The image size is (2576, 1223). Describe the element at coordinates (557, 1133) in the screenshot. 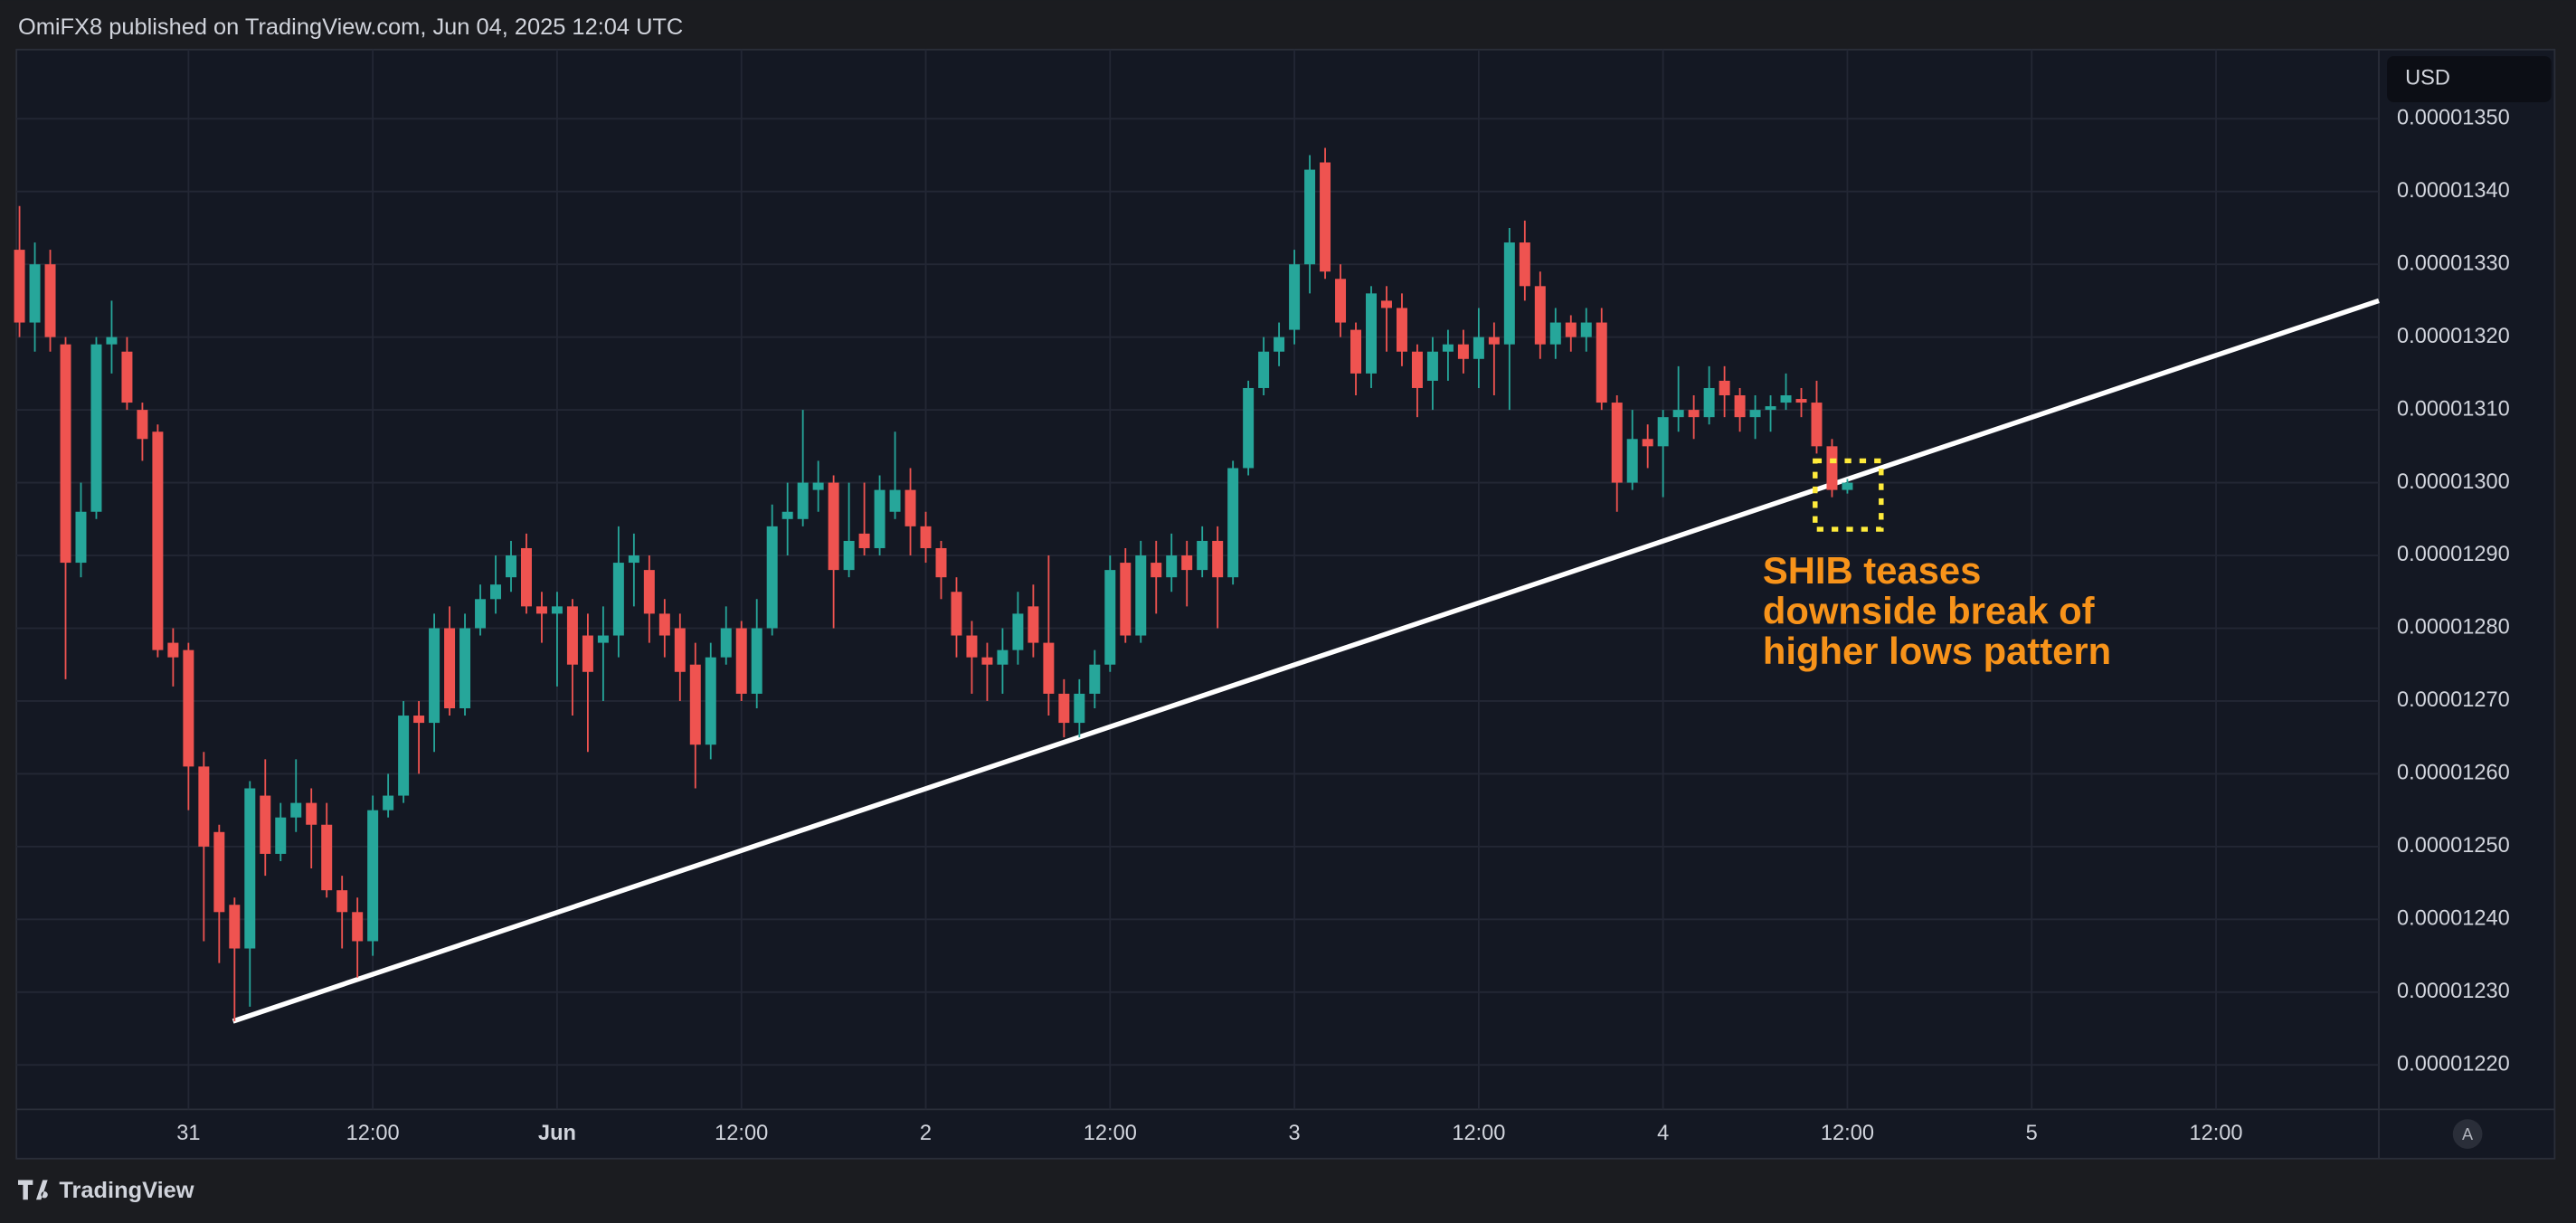

I see `x-tick-label: Jun` at that location.